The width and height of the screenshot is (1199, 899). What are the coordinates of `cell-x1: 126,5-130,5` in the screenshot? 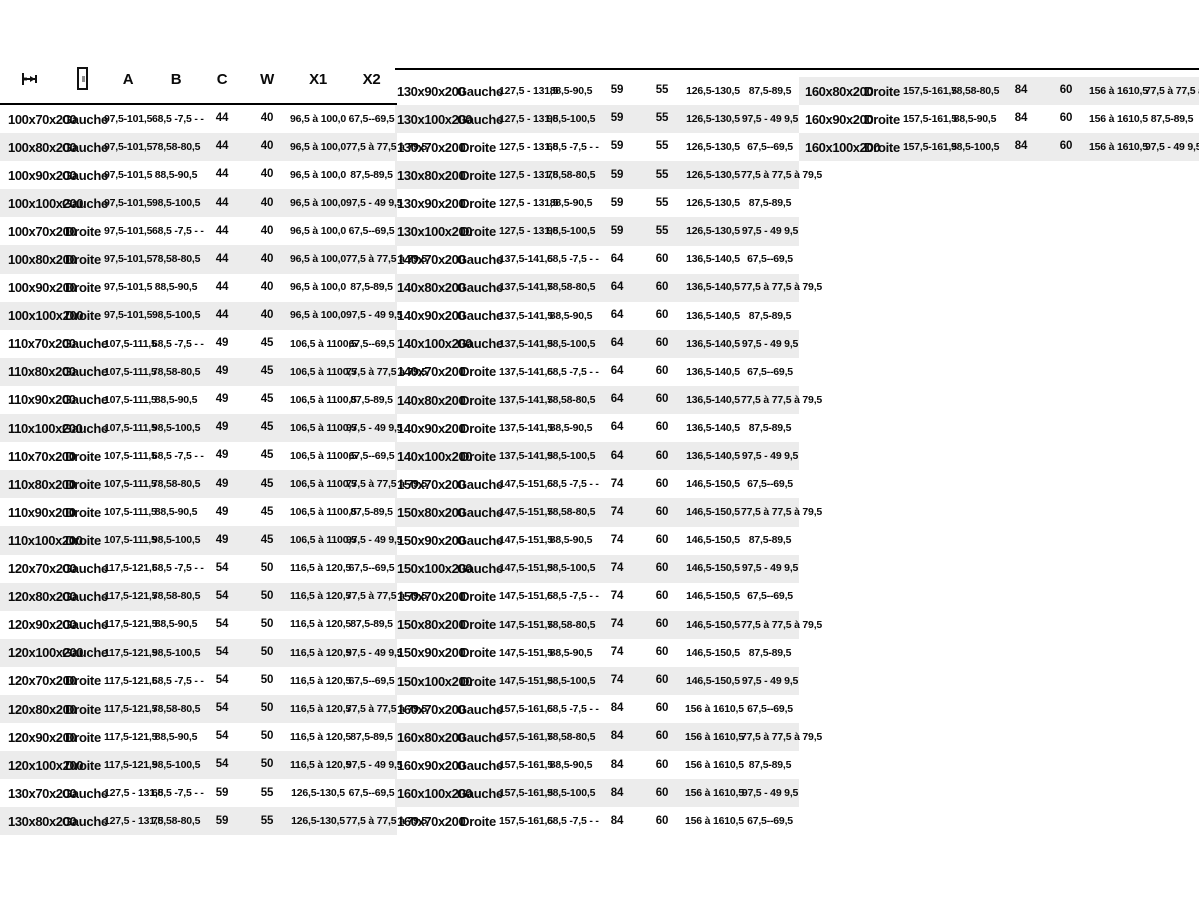 It's located at (713, 146).